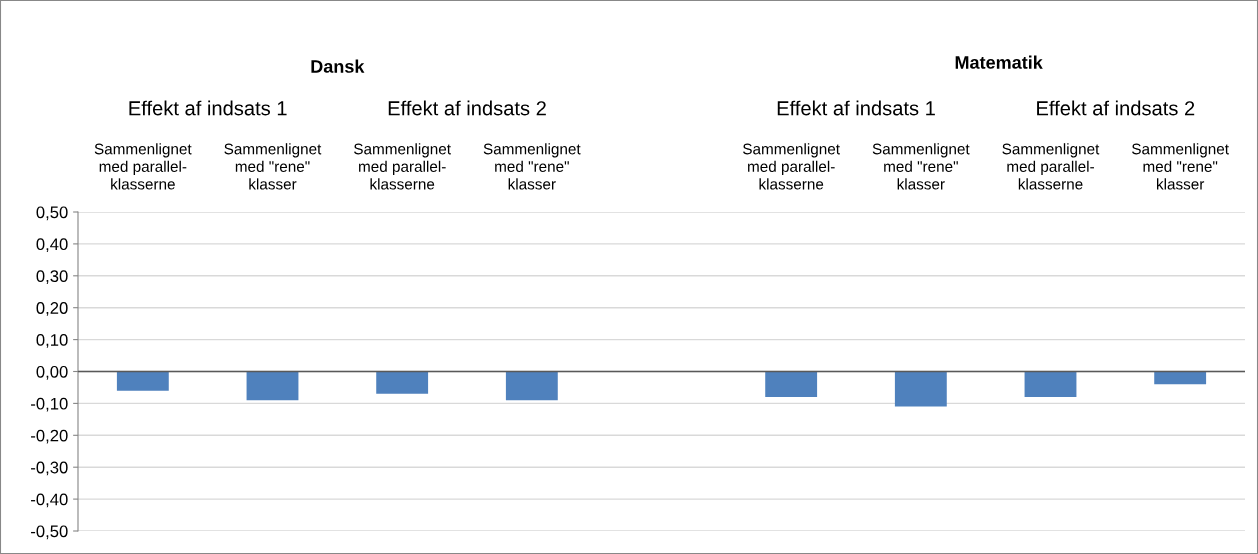 The width and height of the screenshot is (1258, 554). Describe the element at coordinates (49, 532) in the screenshot. I see `y-tick-label: -0,50` at that location.